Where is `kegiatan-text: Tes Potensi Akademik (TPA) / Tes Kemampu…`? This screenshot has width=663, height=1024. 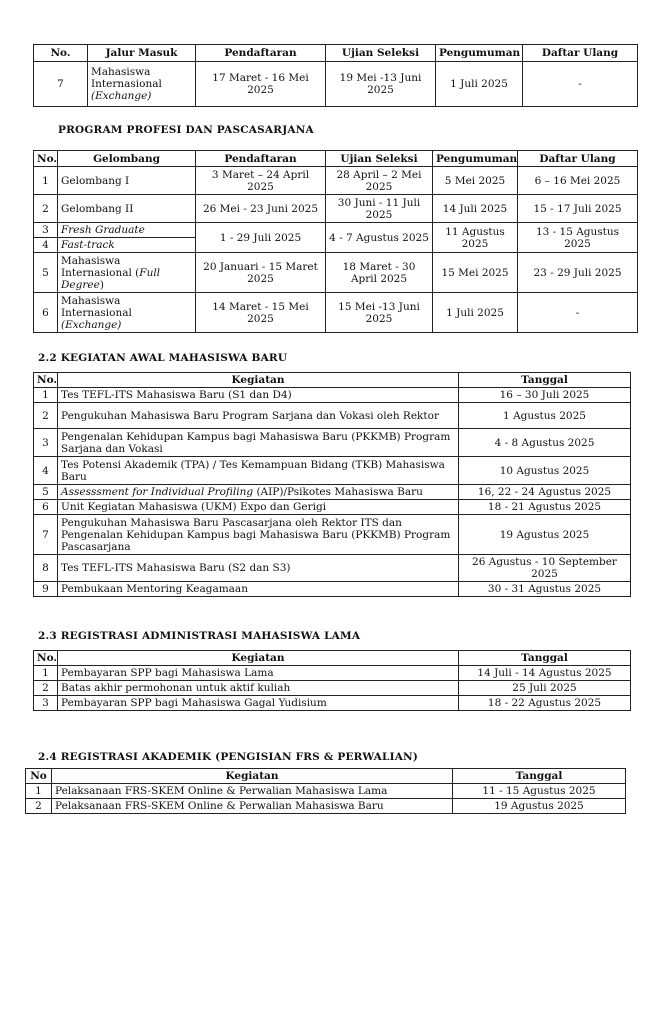 kegiatan-text: Tes Potensi Akademik (TPA) / Tes Kemampu… is located at coordinates (253, 470).